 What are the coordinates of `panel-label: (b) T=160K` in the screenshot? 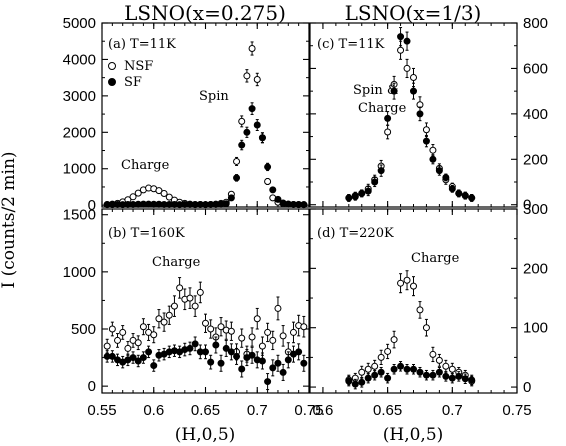 It's located at (146, 233).